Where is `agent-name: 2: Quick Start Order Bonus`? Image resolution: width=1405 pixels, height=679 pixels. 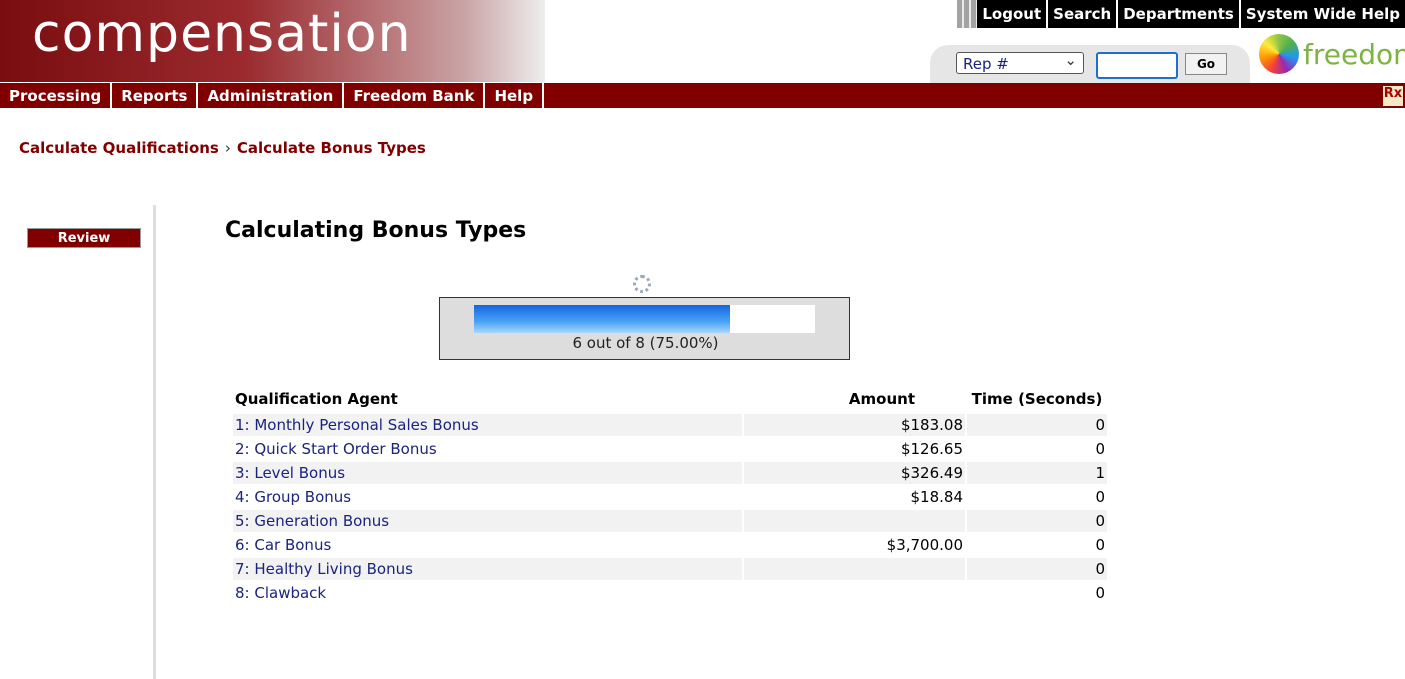
agent-name: 2: Quick Start Order Bonus is located at coordinates (336, 449).